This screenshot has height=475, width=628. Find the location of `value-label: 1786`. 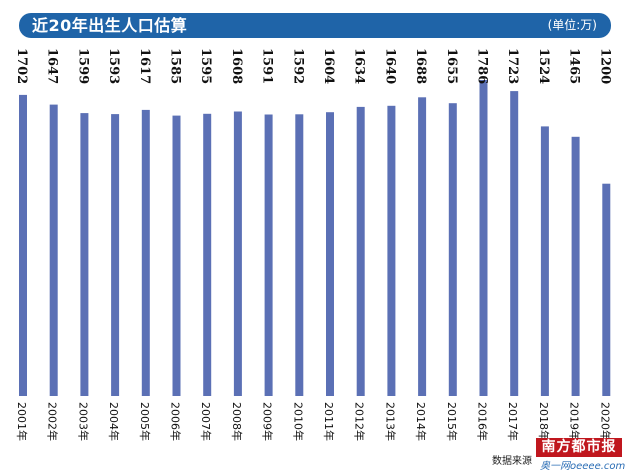

value-label: 1786 is located at coordinates (482, 66).